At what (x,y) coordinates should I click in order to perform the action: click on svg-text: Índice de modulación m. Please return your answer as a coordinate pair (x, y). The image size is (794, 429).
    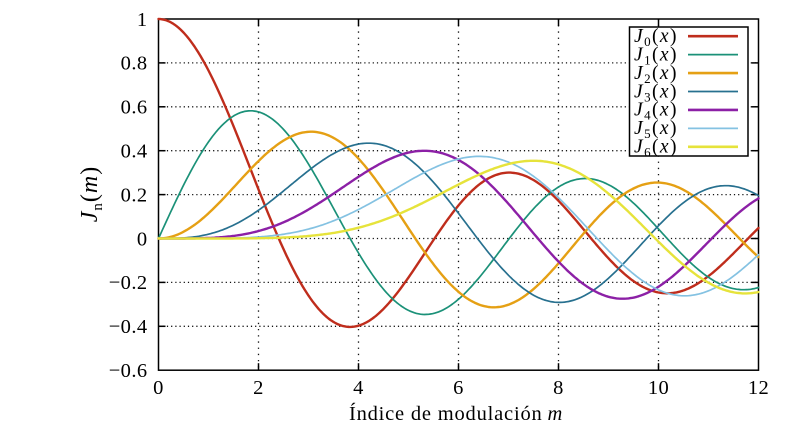
    Looking at the image, I should click on (456, 413).